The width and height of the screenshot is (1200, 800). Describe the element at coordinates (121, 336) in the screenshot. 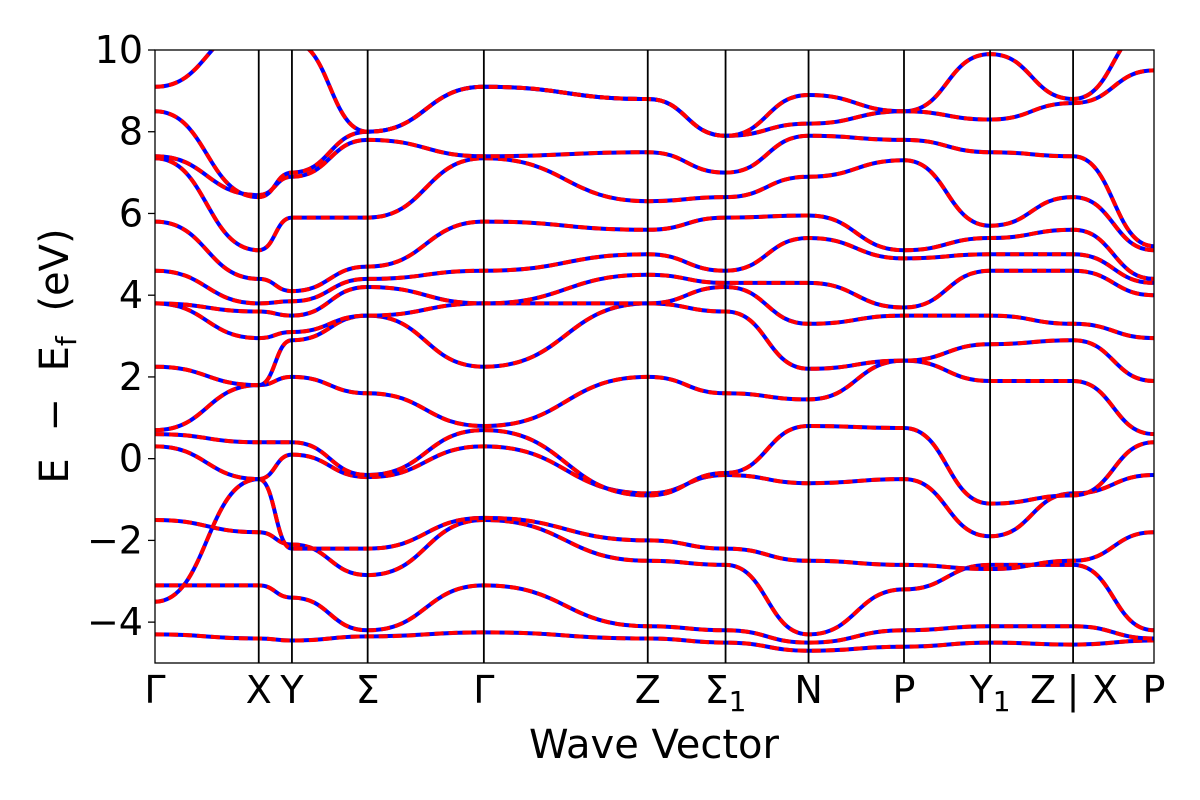

I see `y-axis-ticks: −4 −2 0 2 4 6 8 10` at that location.